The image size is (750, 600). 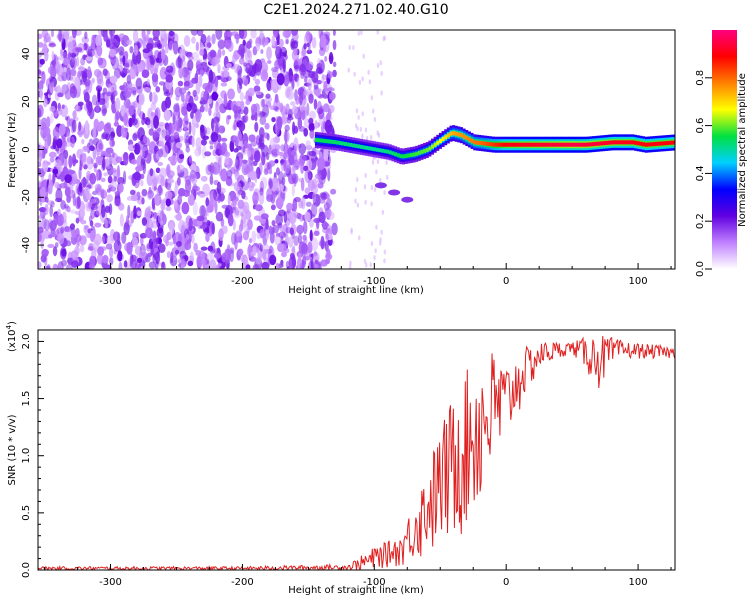 What do you see at coordinates (700, 173) in the screenshot?
I see `colorbar-tick-label: 0.4` at bounding box center [700, 173].